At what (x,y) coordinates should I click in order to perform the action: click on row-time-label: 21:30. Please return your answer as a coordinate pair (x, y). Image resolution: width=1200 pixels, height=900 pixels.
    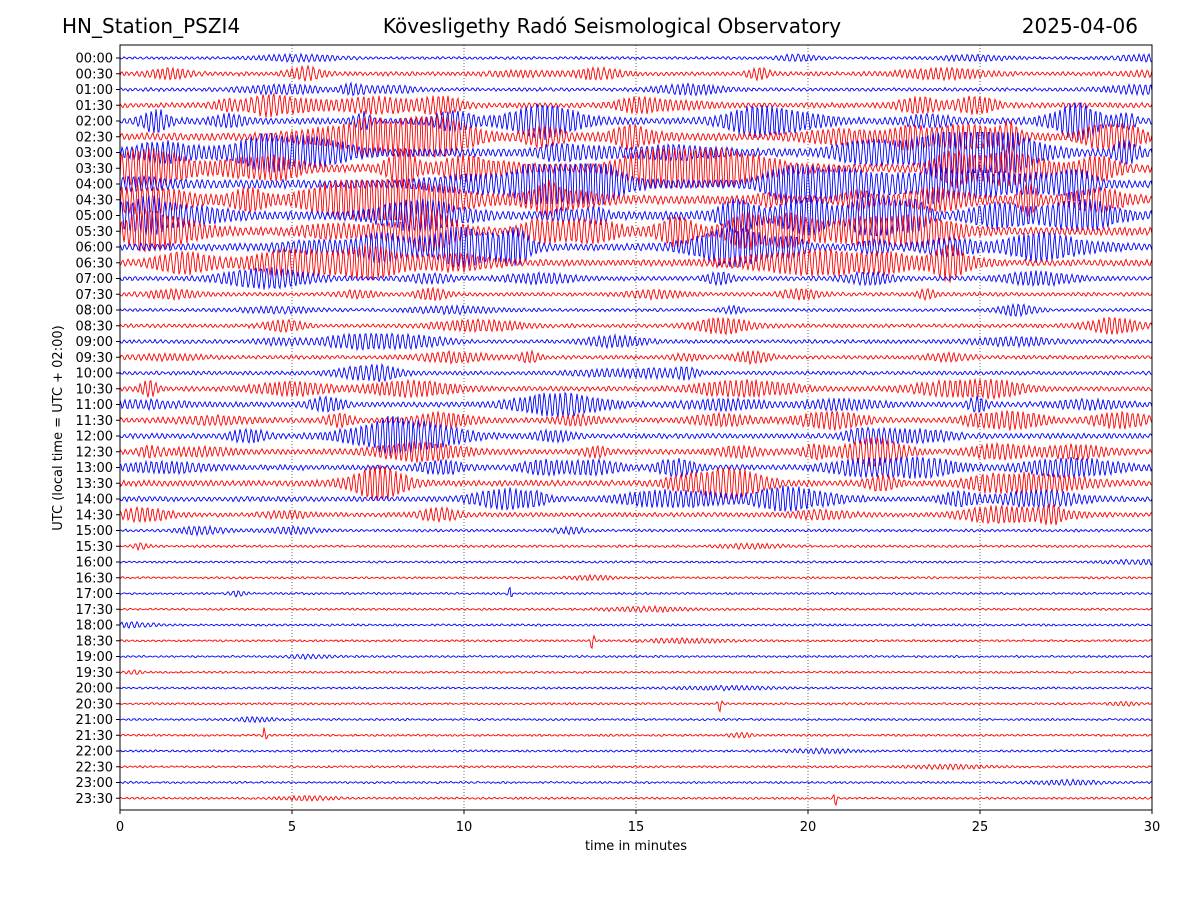
    Looking at the image, I should click on (94, 736).